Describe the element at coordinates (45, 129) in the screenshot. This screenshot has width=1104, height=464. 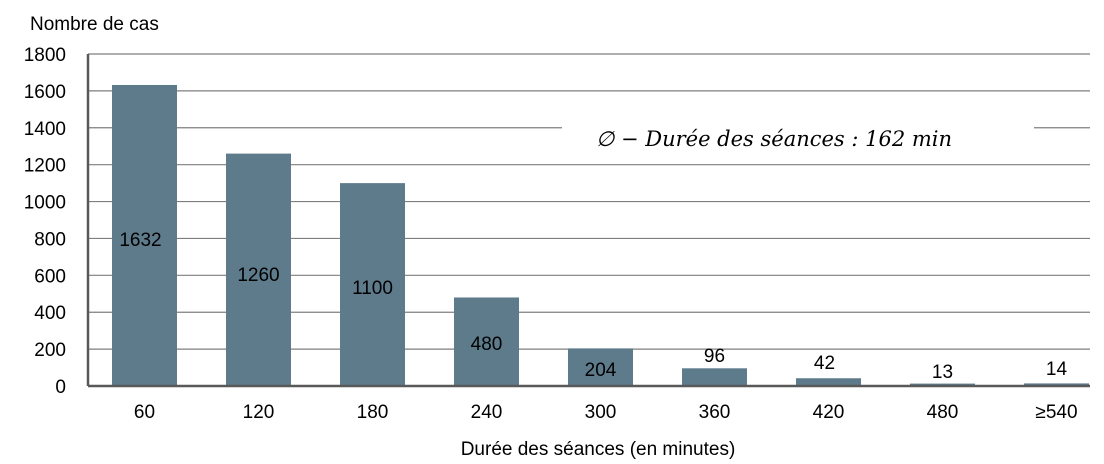
I see `y-tick-label: 1400` at that location.